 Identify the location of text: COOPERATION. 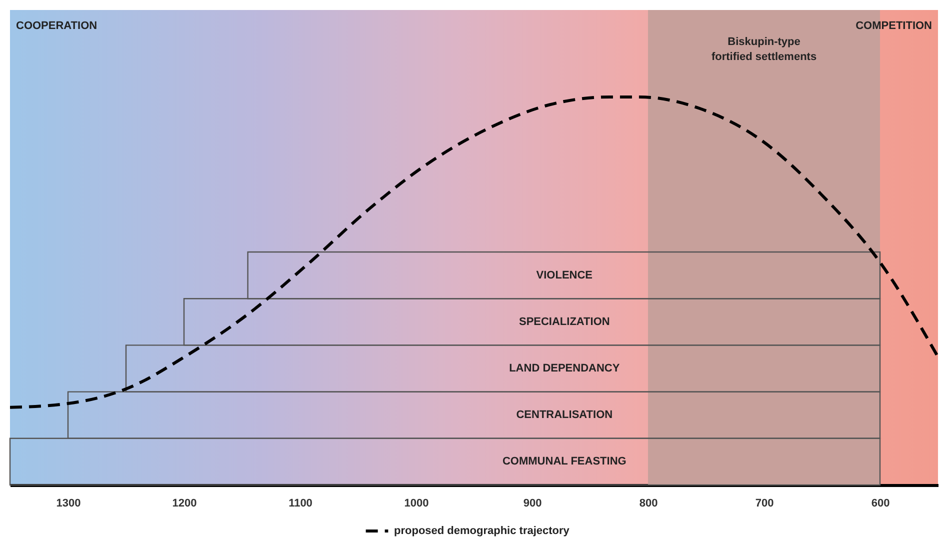
(57, 26).